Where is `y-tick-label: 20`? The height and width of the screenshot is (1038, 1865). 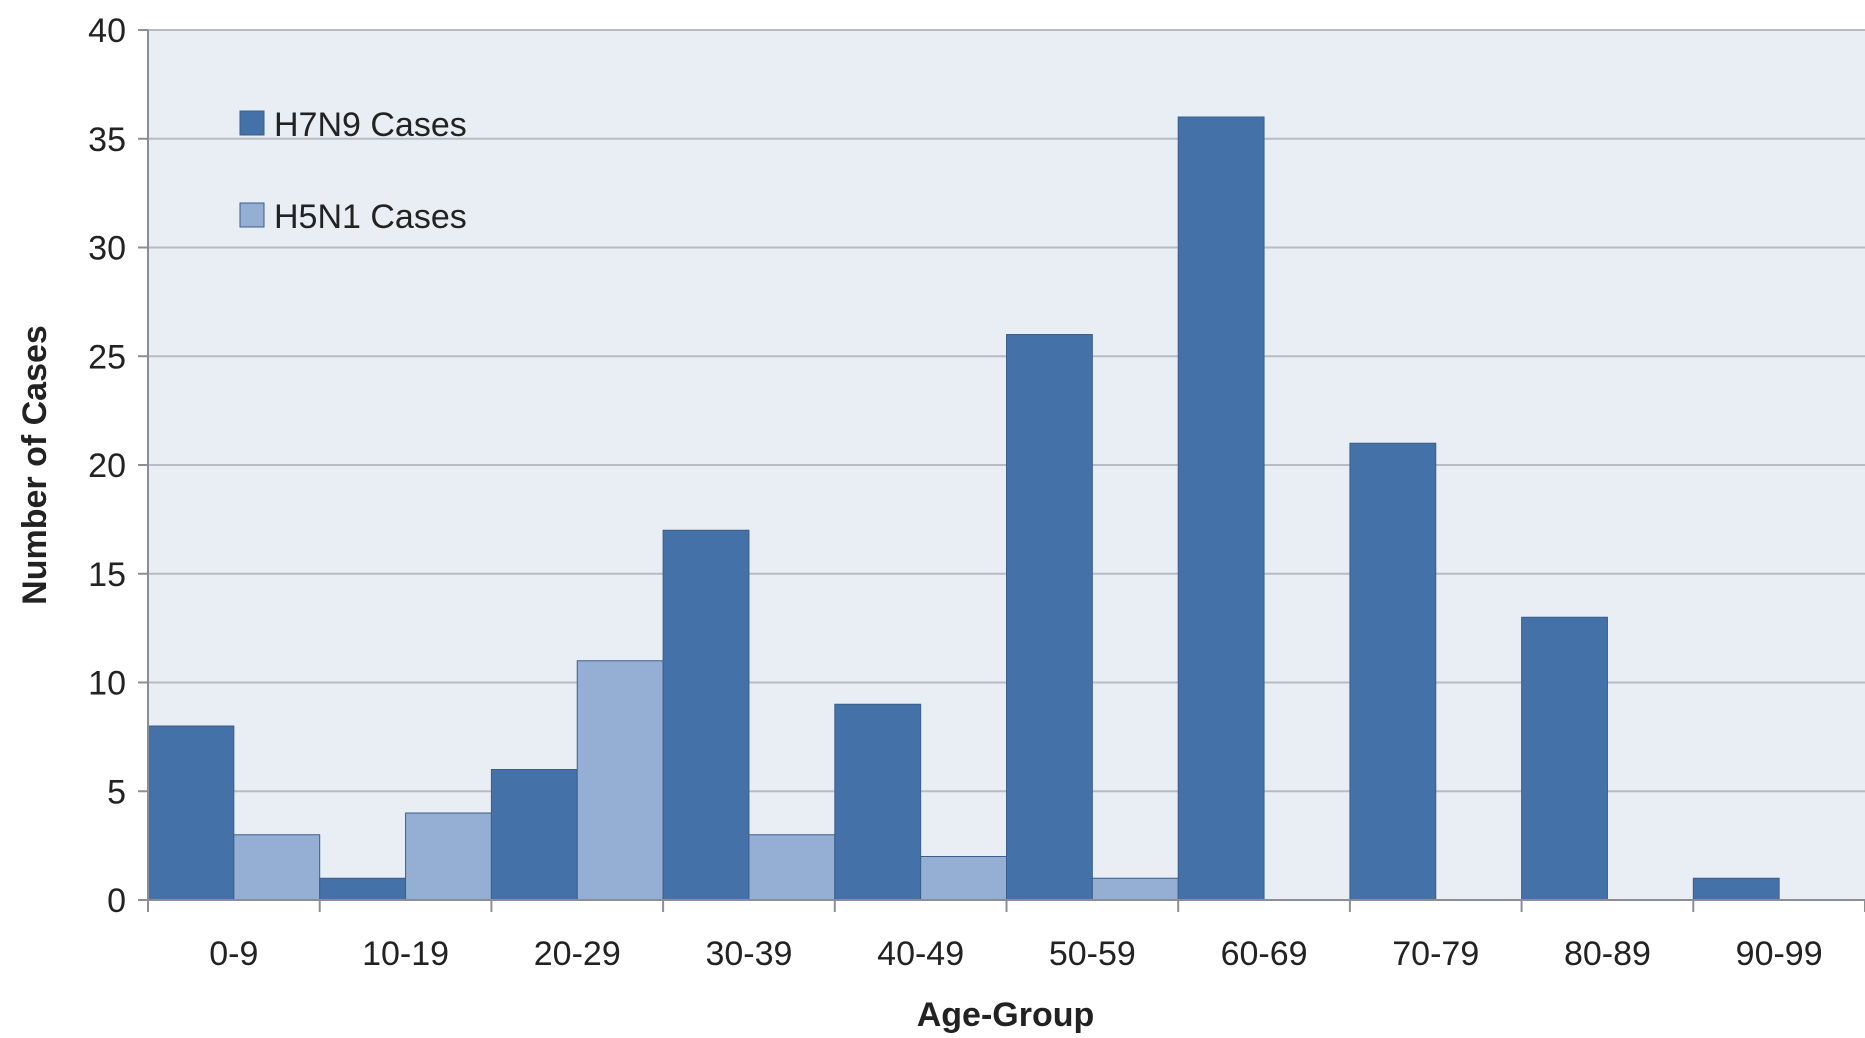 y-tick-label: 20 is located at coordinates (107, 466).